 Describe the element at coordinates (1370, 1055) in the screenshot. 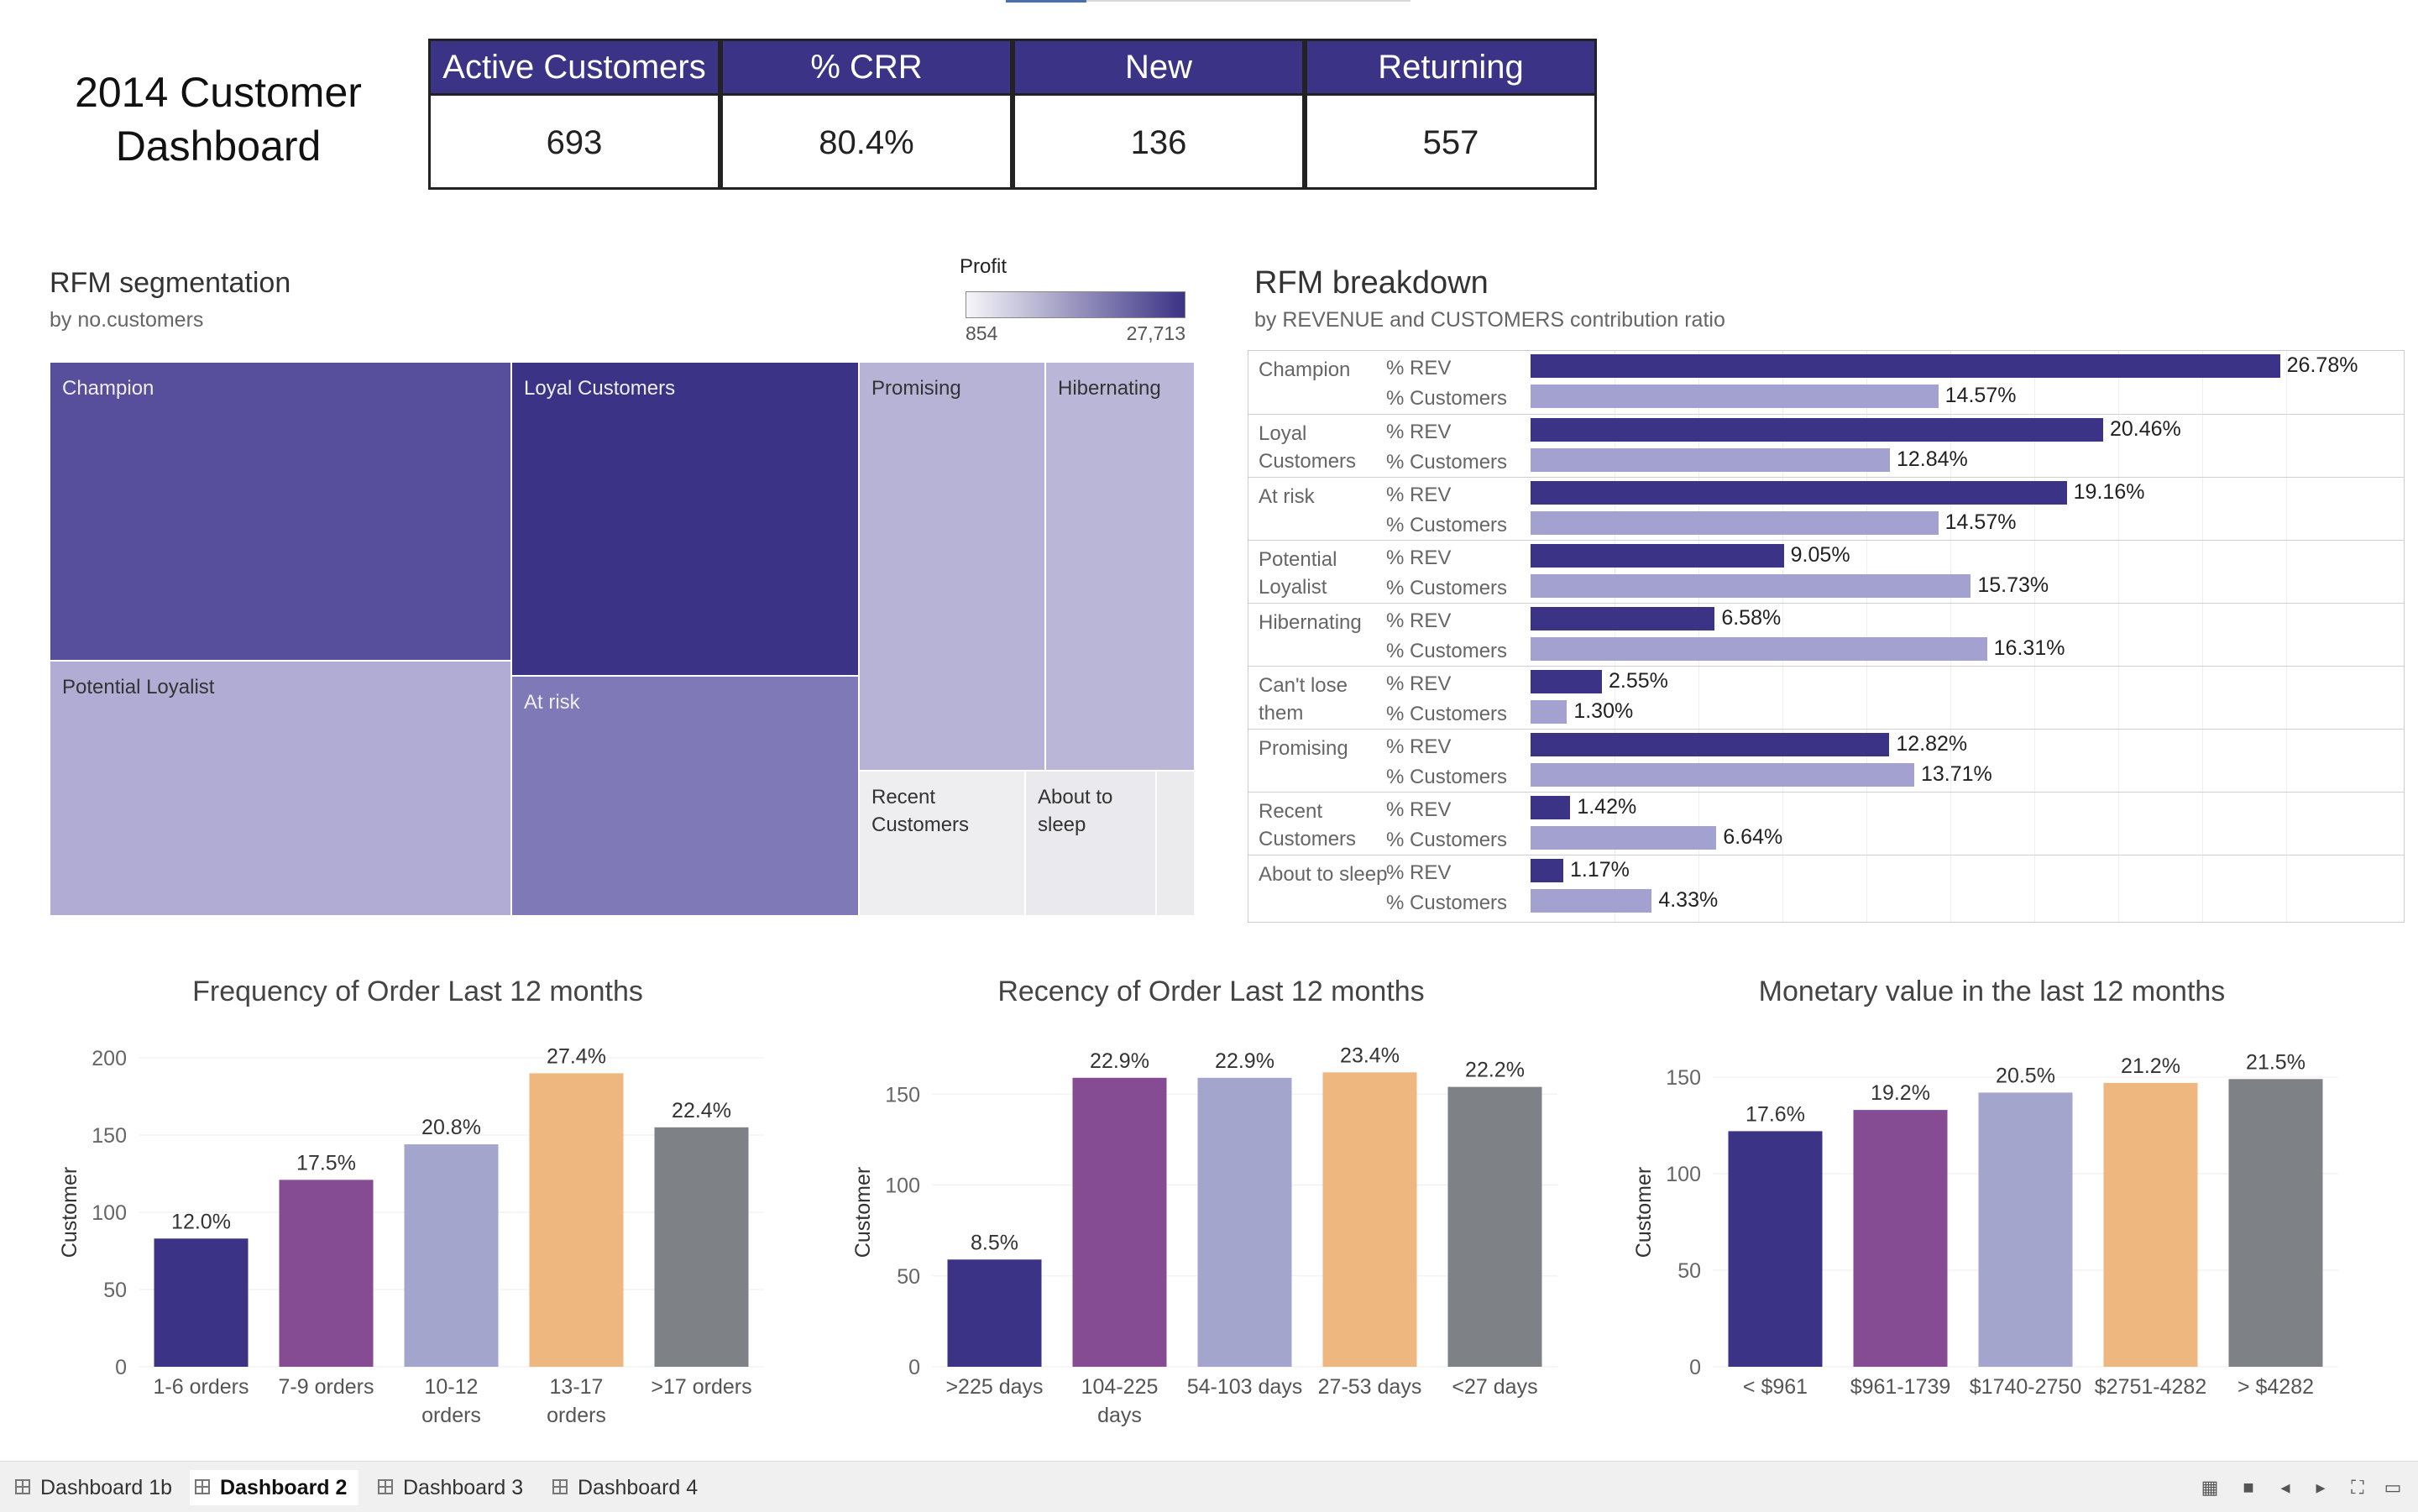

I see `data-label: 23.4%` at that location.